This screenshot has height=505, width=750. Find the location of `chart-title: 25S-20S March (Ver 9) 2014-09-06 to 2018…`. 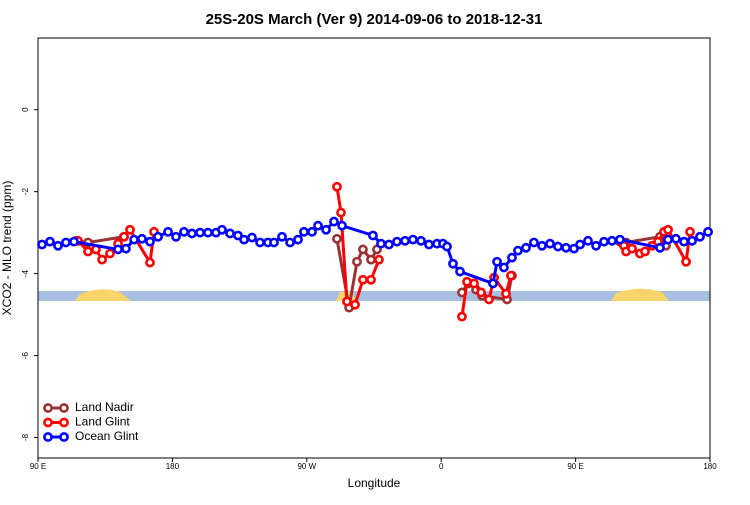

chart-title: 25S-20S March (Ver 9) 2014-09-06 to 2018… is located at coordinates (374, 19).